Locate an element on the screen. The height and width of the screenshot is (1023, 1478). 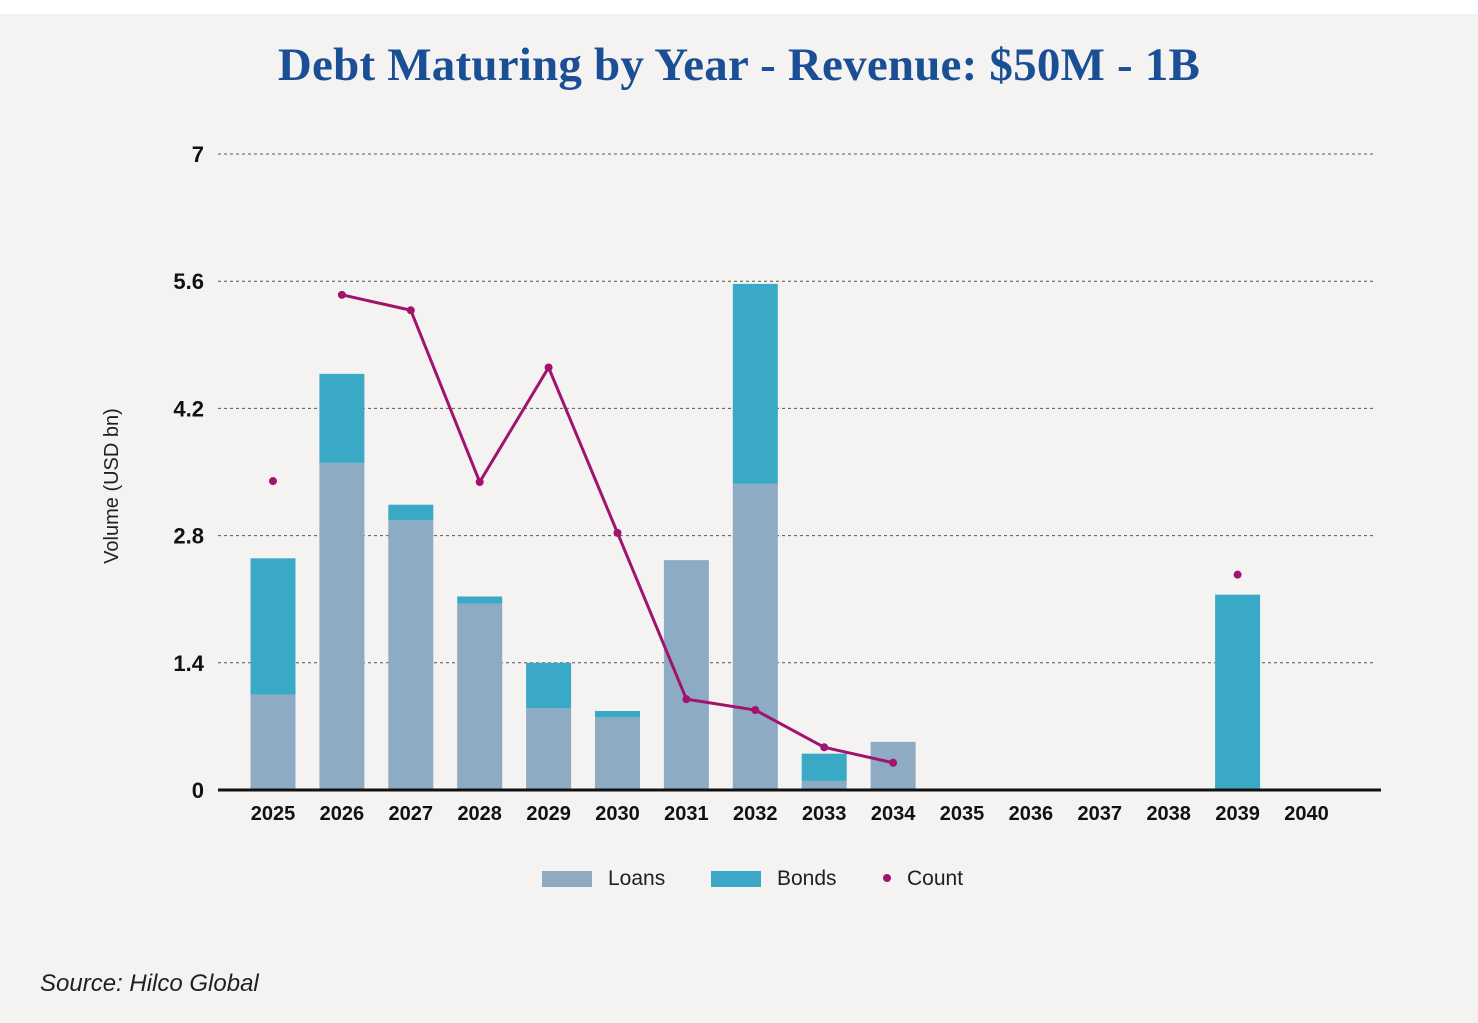
bar-loans-2030 is located at coordinates (617, 753).